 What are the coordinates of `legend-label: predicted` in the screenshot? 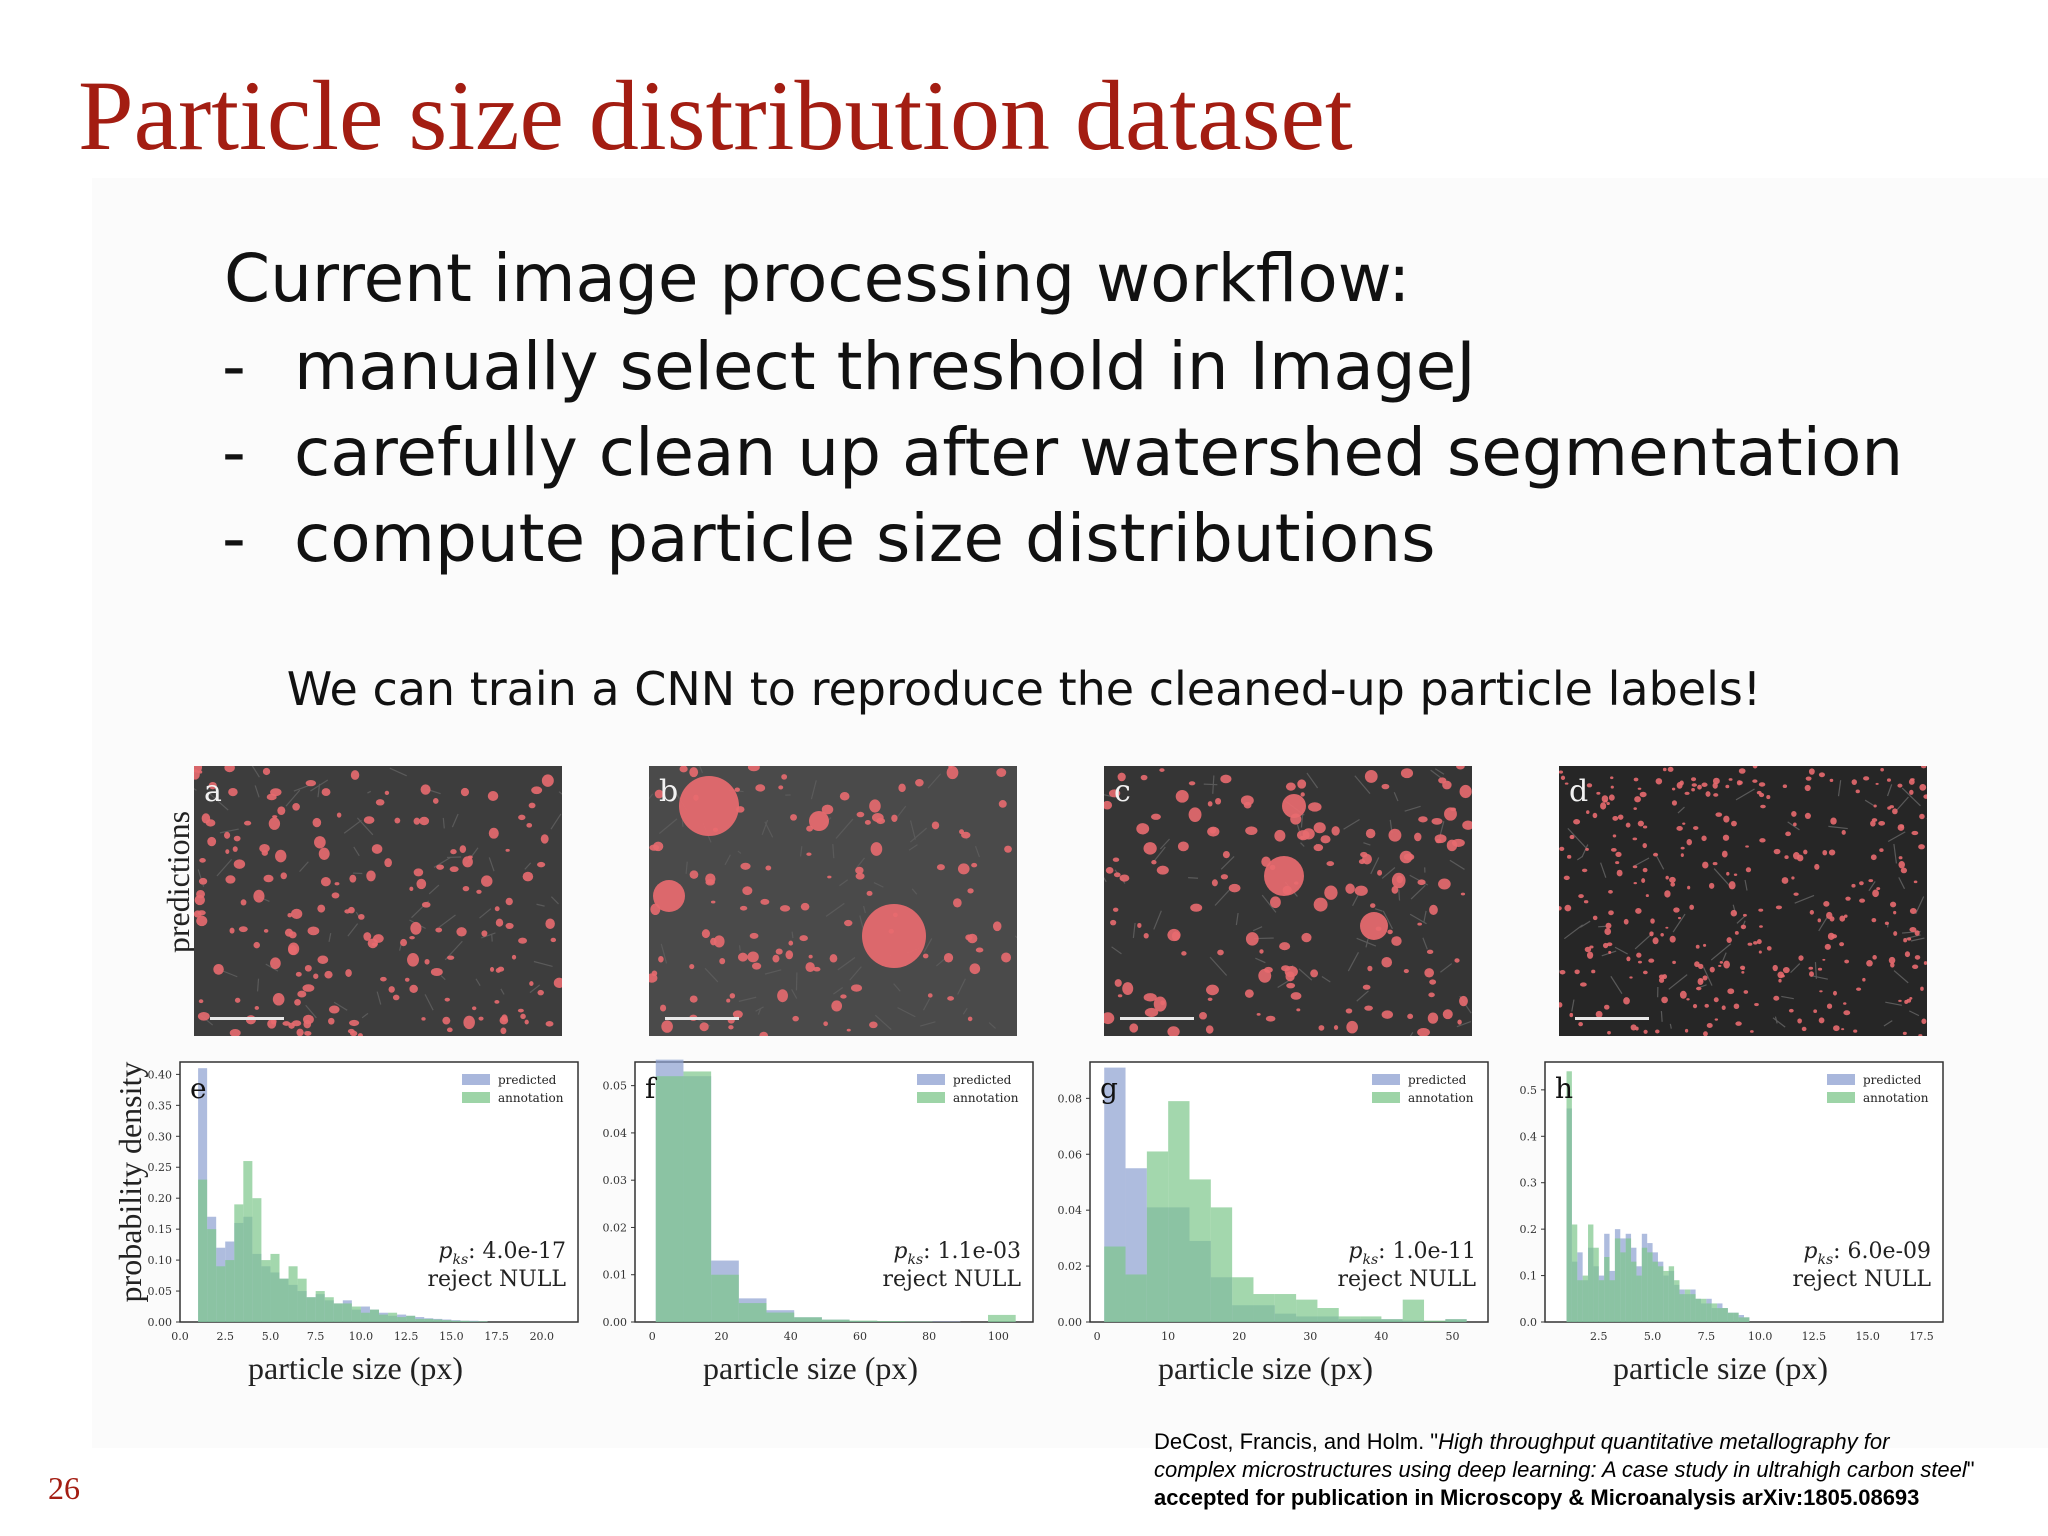 It's located at (1892, 1080).